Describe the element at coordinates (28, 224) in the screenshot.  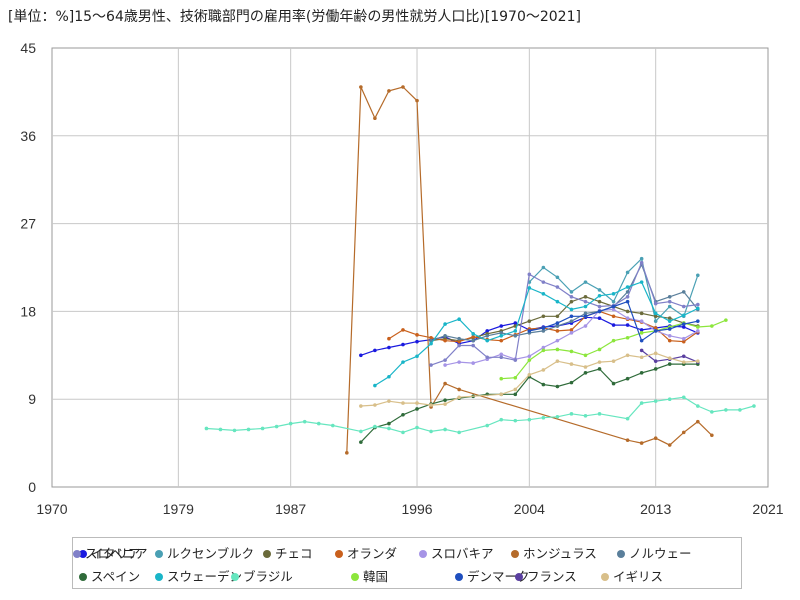
I see `y-tick-label: 27` at that location.